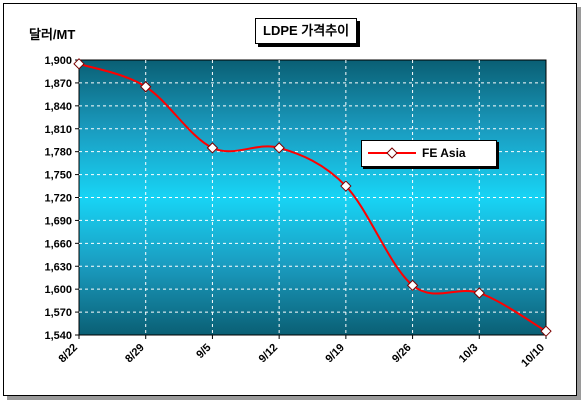  Describe the element at coordinates (306, 31) in the screenshot. I see `chart-title: LDPE 가격추이` at that location.